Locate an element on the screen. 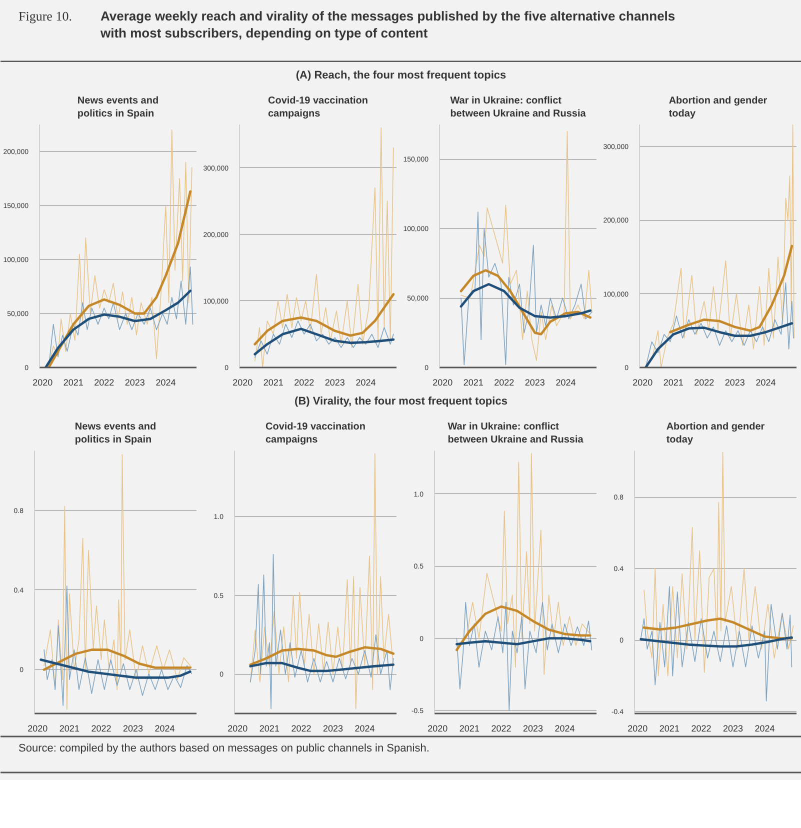 The height and width of the screenshot is (828, 801). source-note: Source: compiled by the authors based on messages on public channels in Spanish. is located at coordinates (224, 748).